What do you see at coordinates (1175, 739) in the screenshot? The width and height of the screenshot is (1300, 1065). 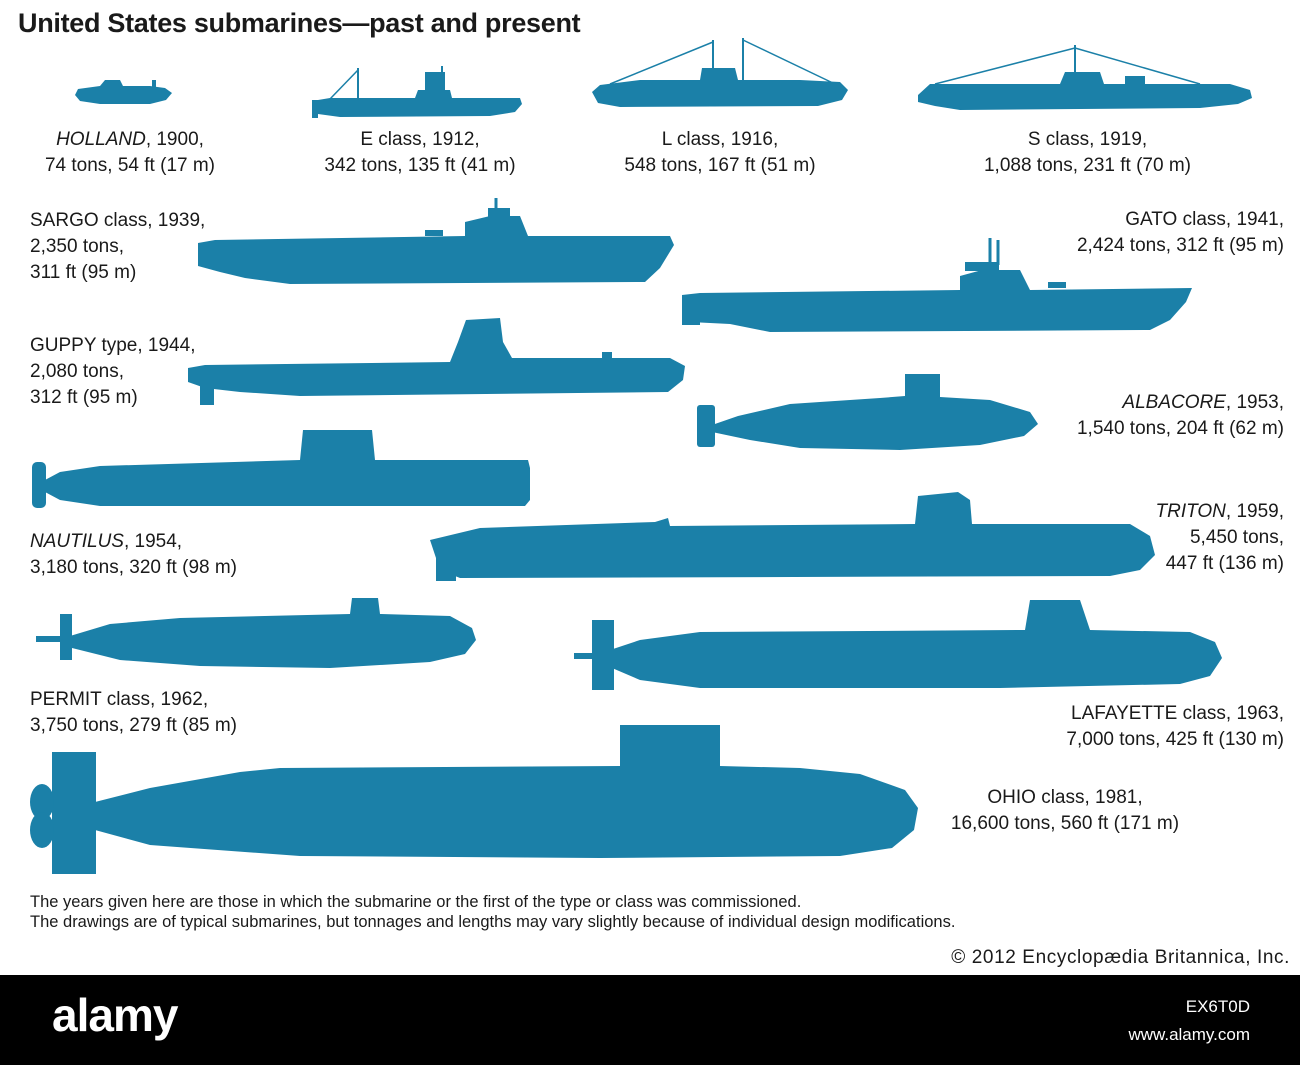 I see `lafayette-specs: 7,000 tons, 425 ft (130 m)` at bounding box center [1175, 739].